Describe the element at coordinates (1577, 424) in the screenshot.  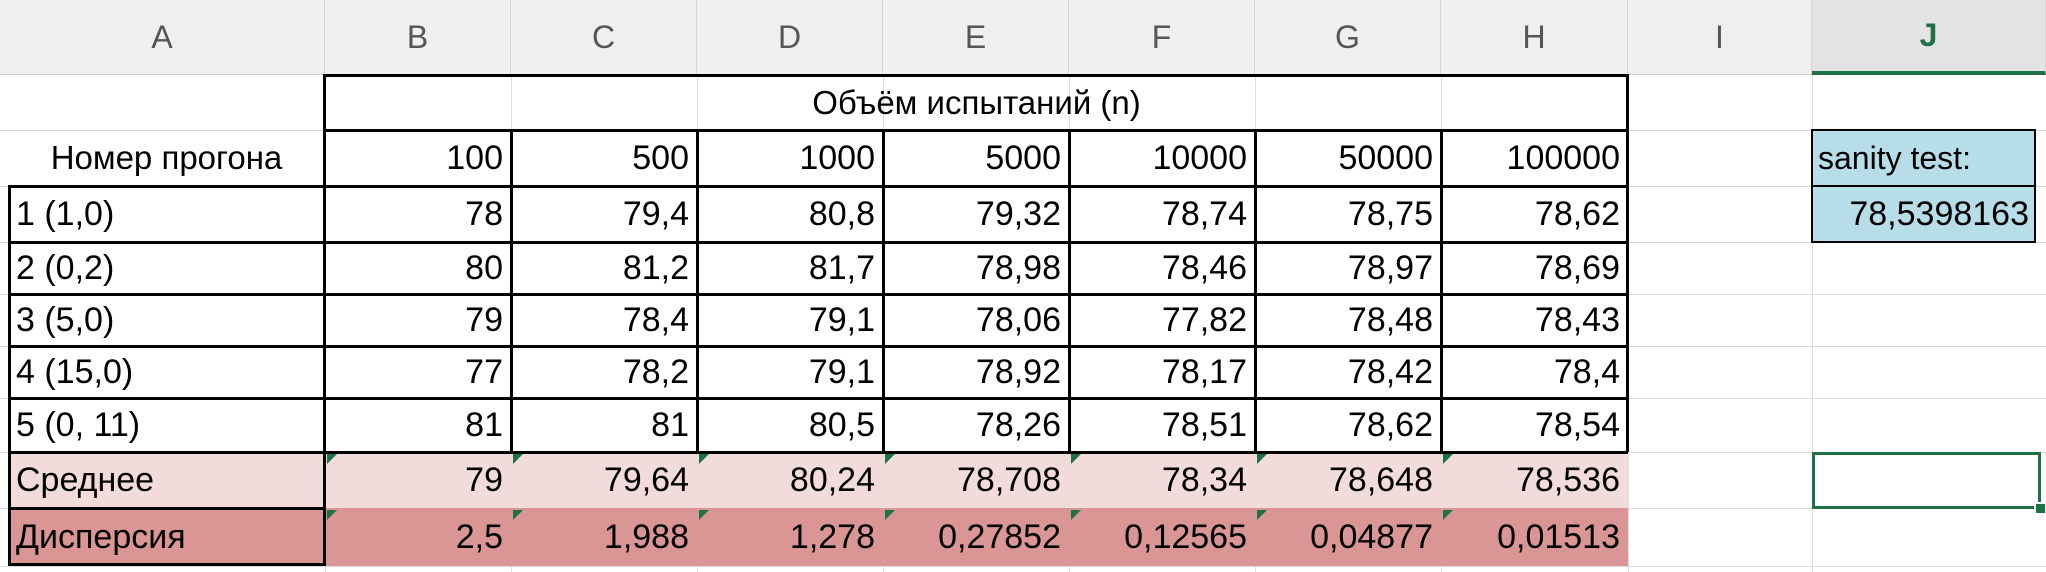
I see `run-value: 78,54` at that location.